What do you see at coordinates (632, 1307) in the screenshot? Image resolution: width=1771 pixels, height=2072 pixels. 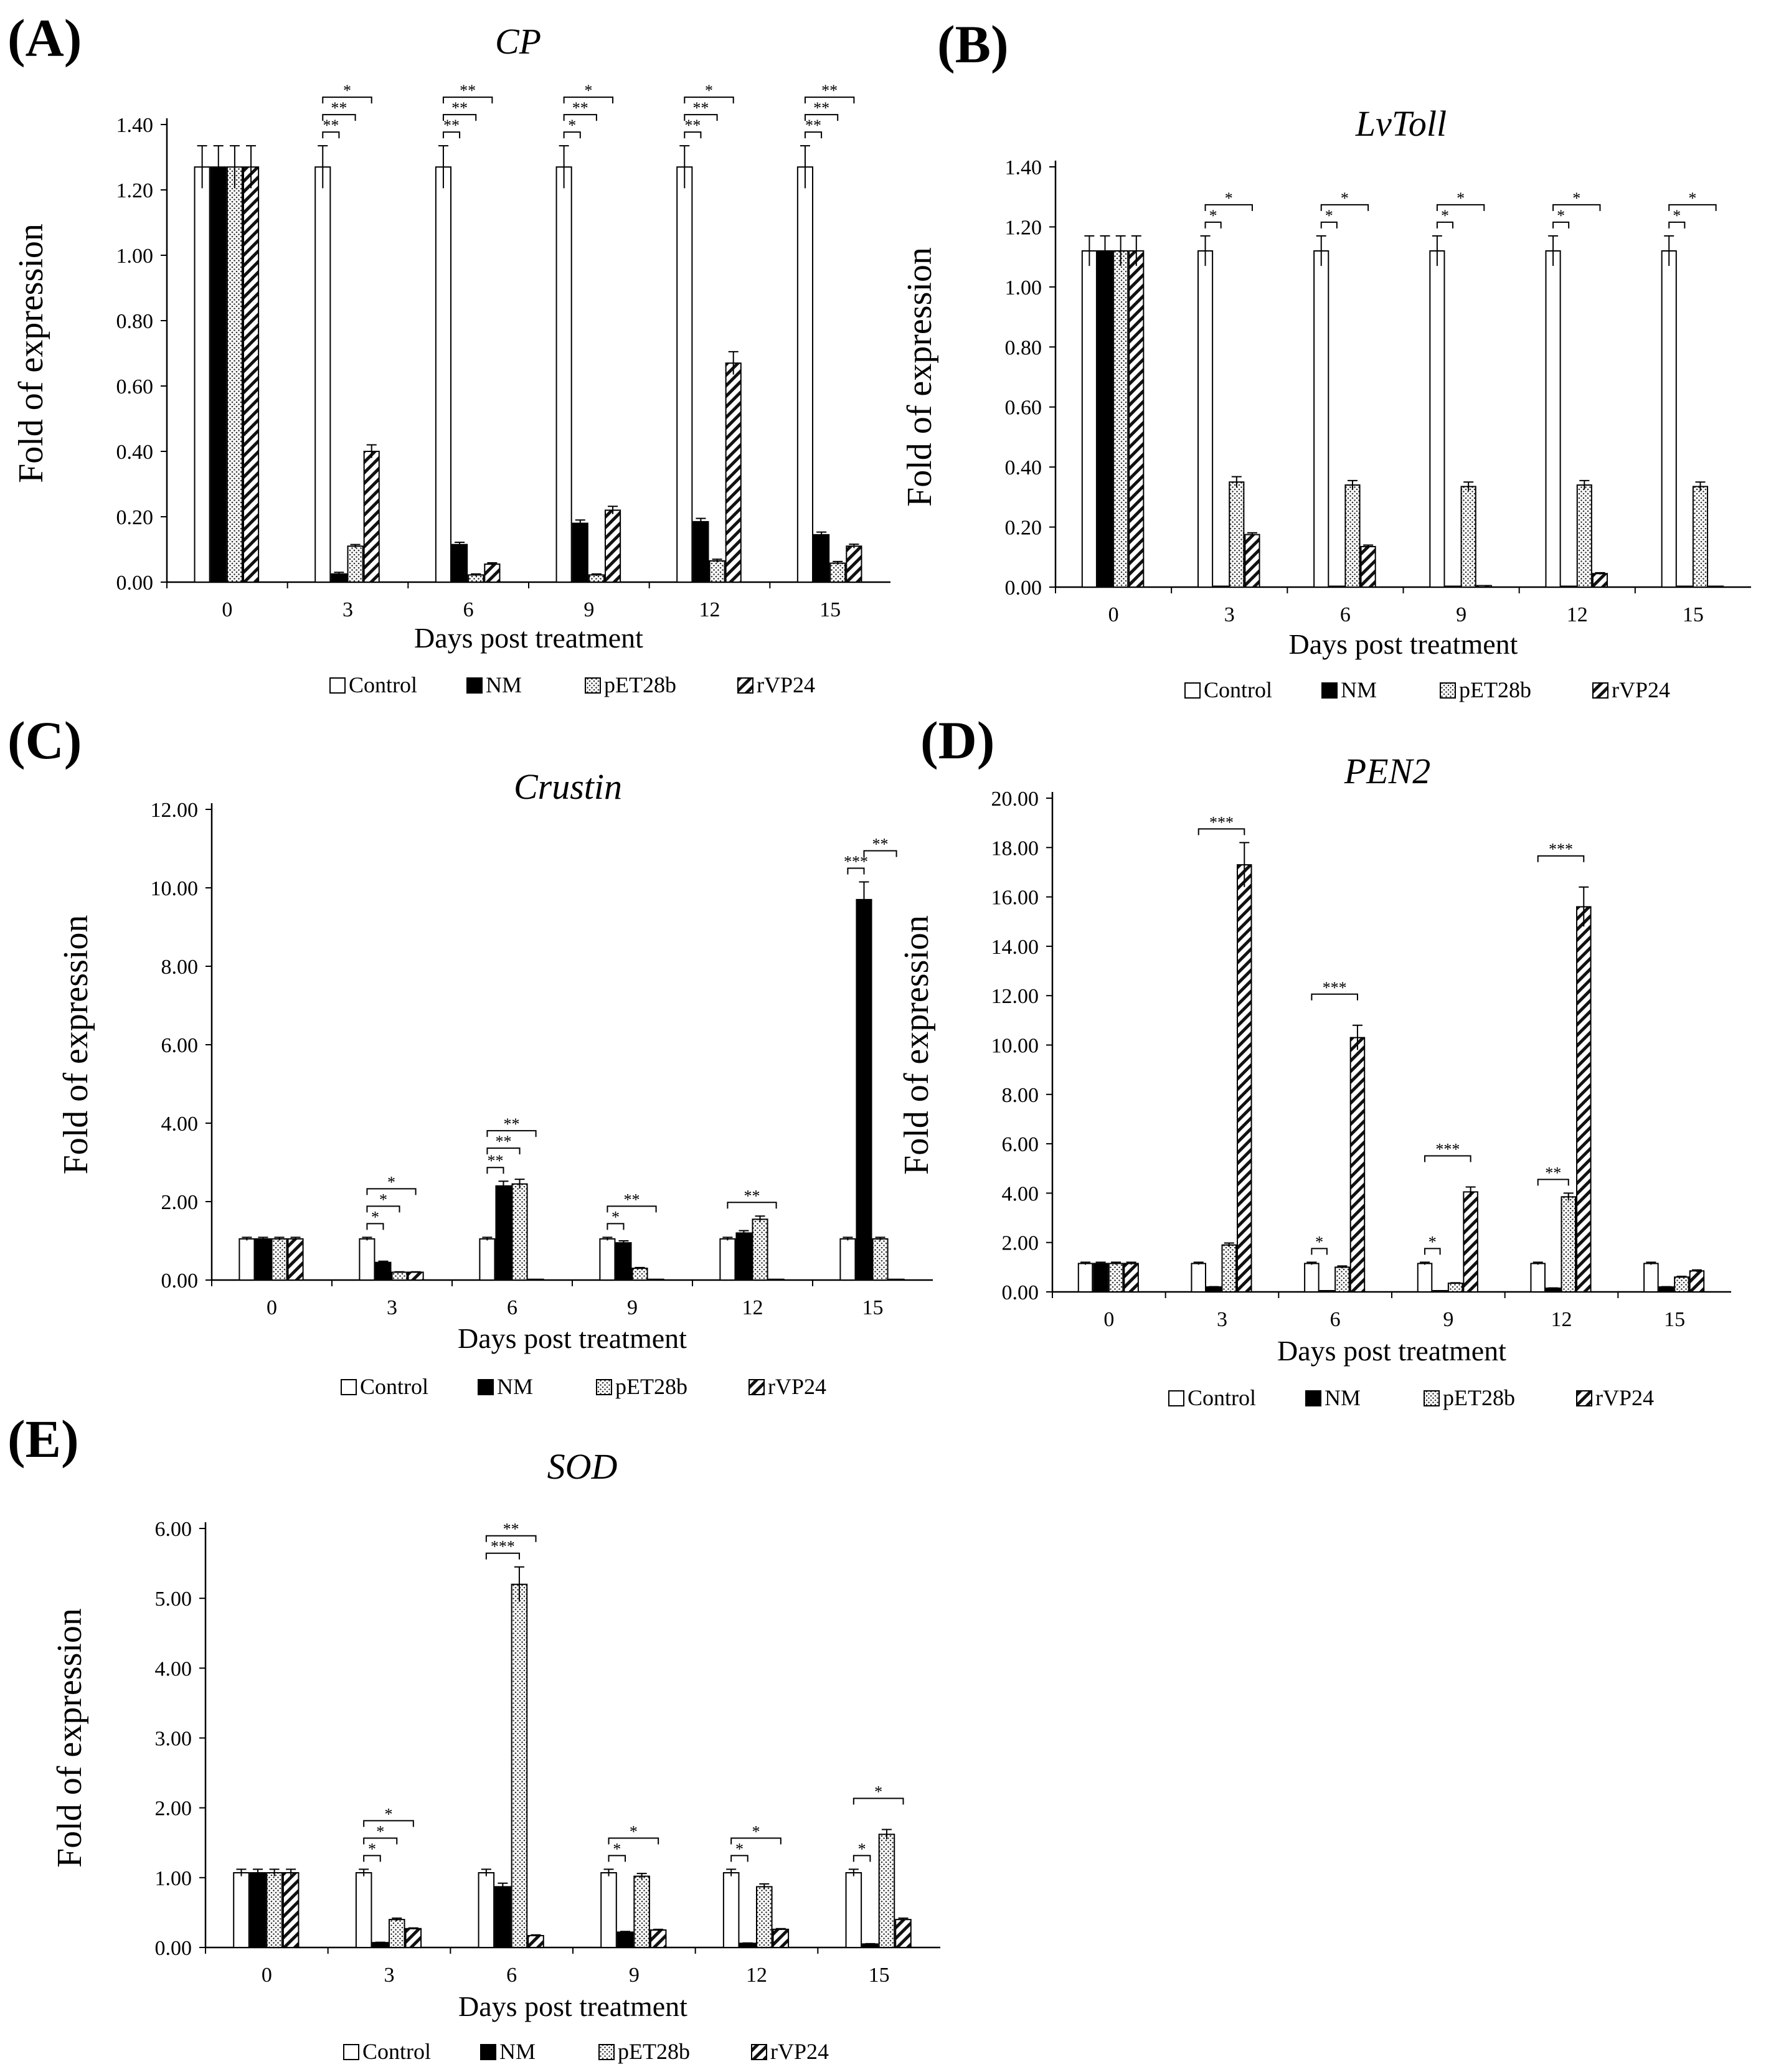 I see `x-tick-label: 9` at bounding box center [632, 1307].